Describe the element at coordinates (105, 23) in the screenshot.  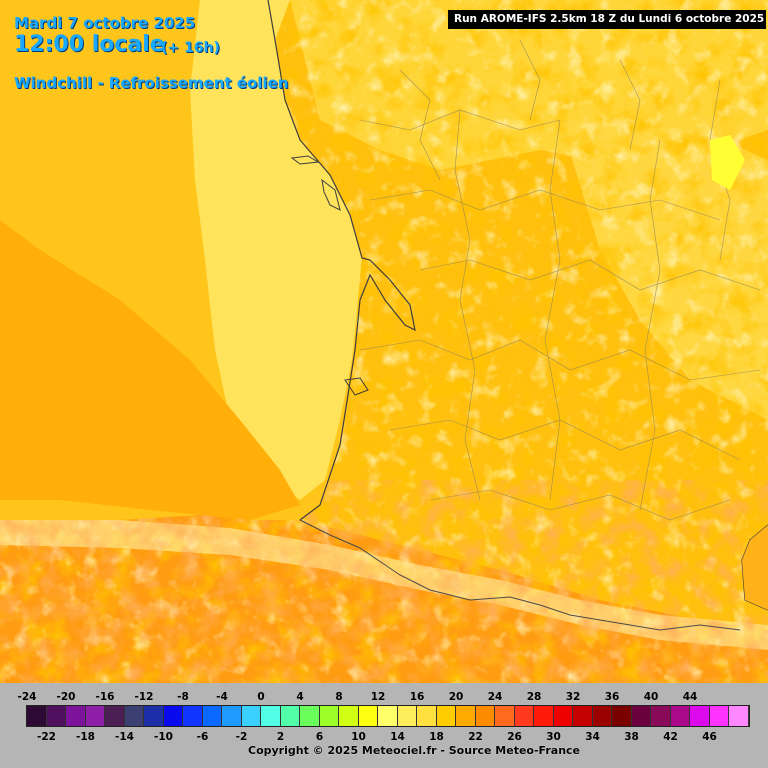
I see `forecast-date: Mardi 7 octobre 2025` at that location.